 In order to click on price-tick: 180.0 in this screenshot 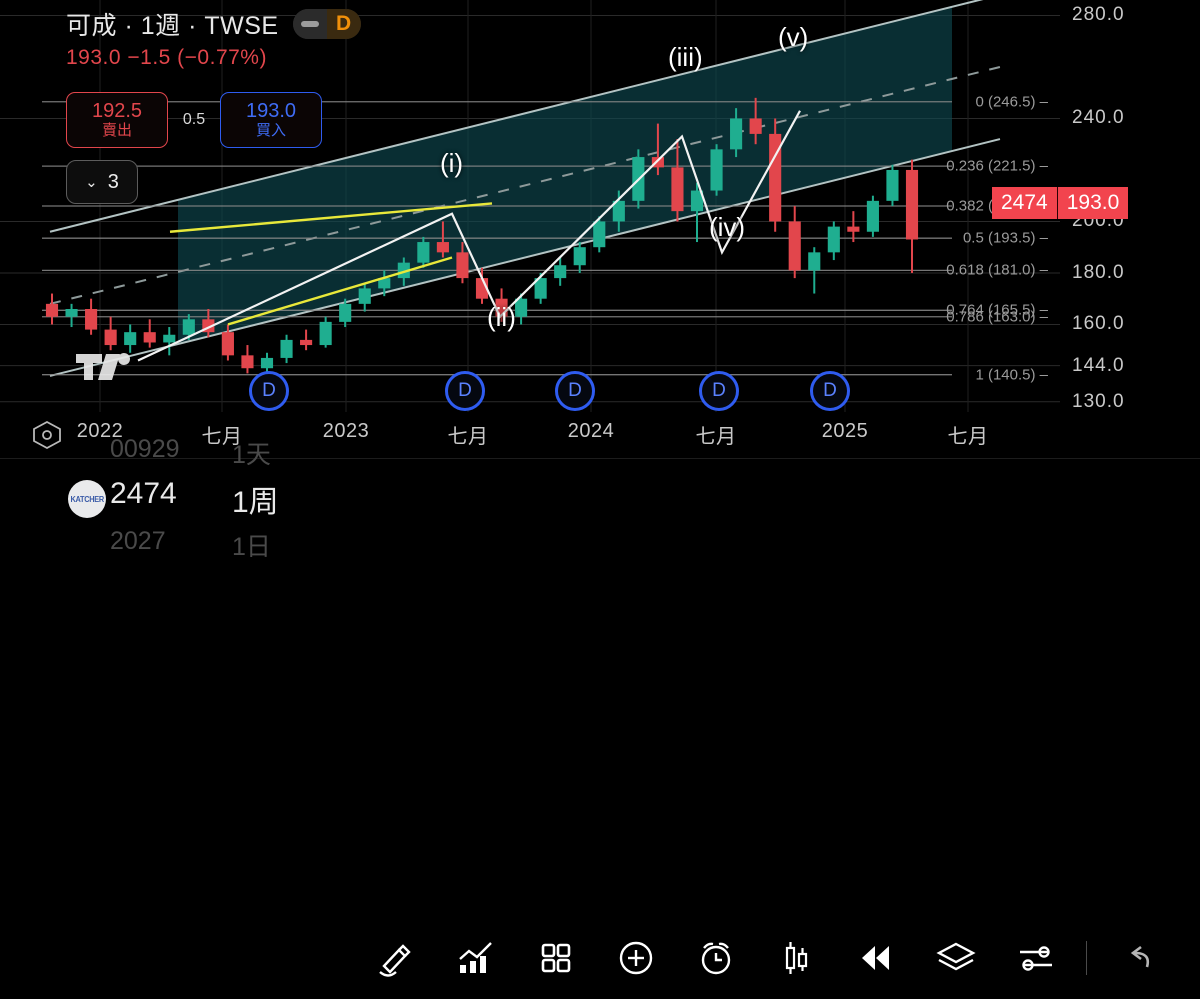, I will do `click(1098, 272)`.